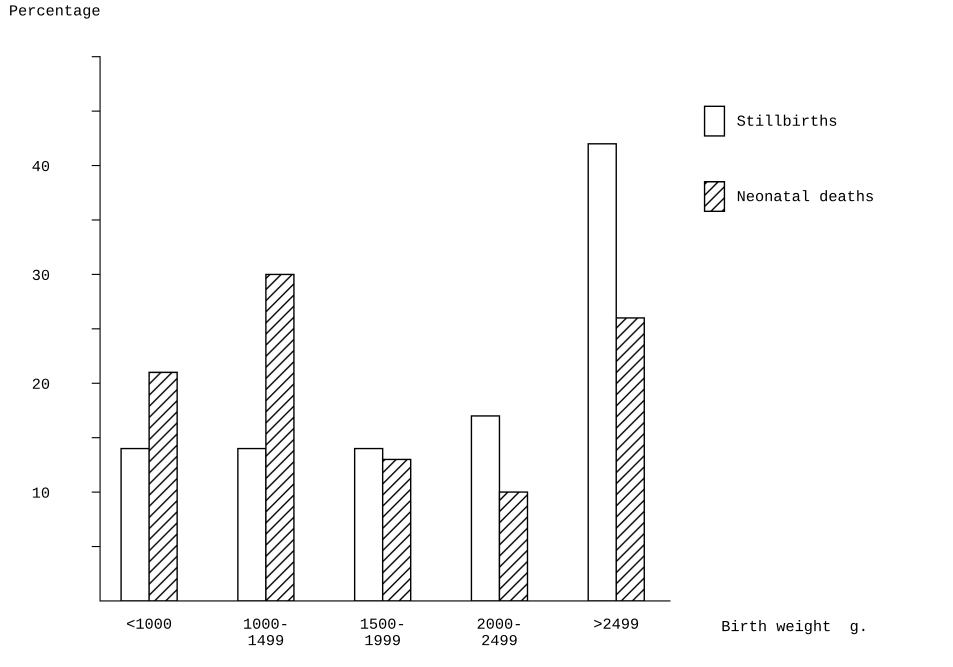  I want to click on x-tick-label: 1000- 1499, so click(265, 632).